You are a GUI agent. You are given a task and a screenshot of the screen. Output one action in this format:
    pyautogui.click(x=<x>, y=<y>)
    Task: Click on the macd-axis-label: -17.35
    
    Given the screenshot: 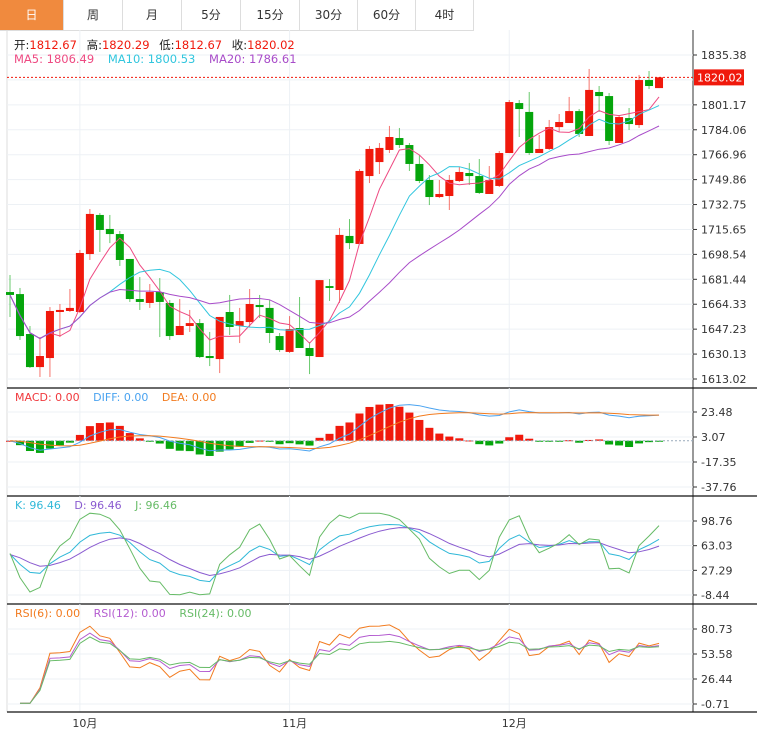 What is the action you would take?
    pyautogui.click(x=718, y=462)
    